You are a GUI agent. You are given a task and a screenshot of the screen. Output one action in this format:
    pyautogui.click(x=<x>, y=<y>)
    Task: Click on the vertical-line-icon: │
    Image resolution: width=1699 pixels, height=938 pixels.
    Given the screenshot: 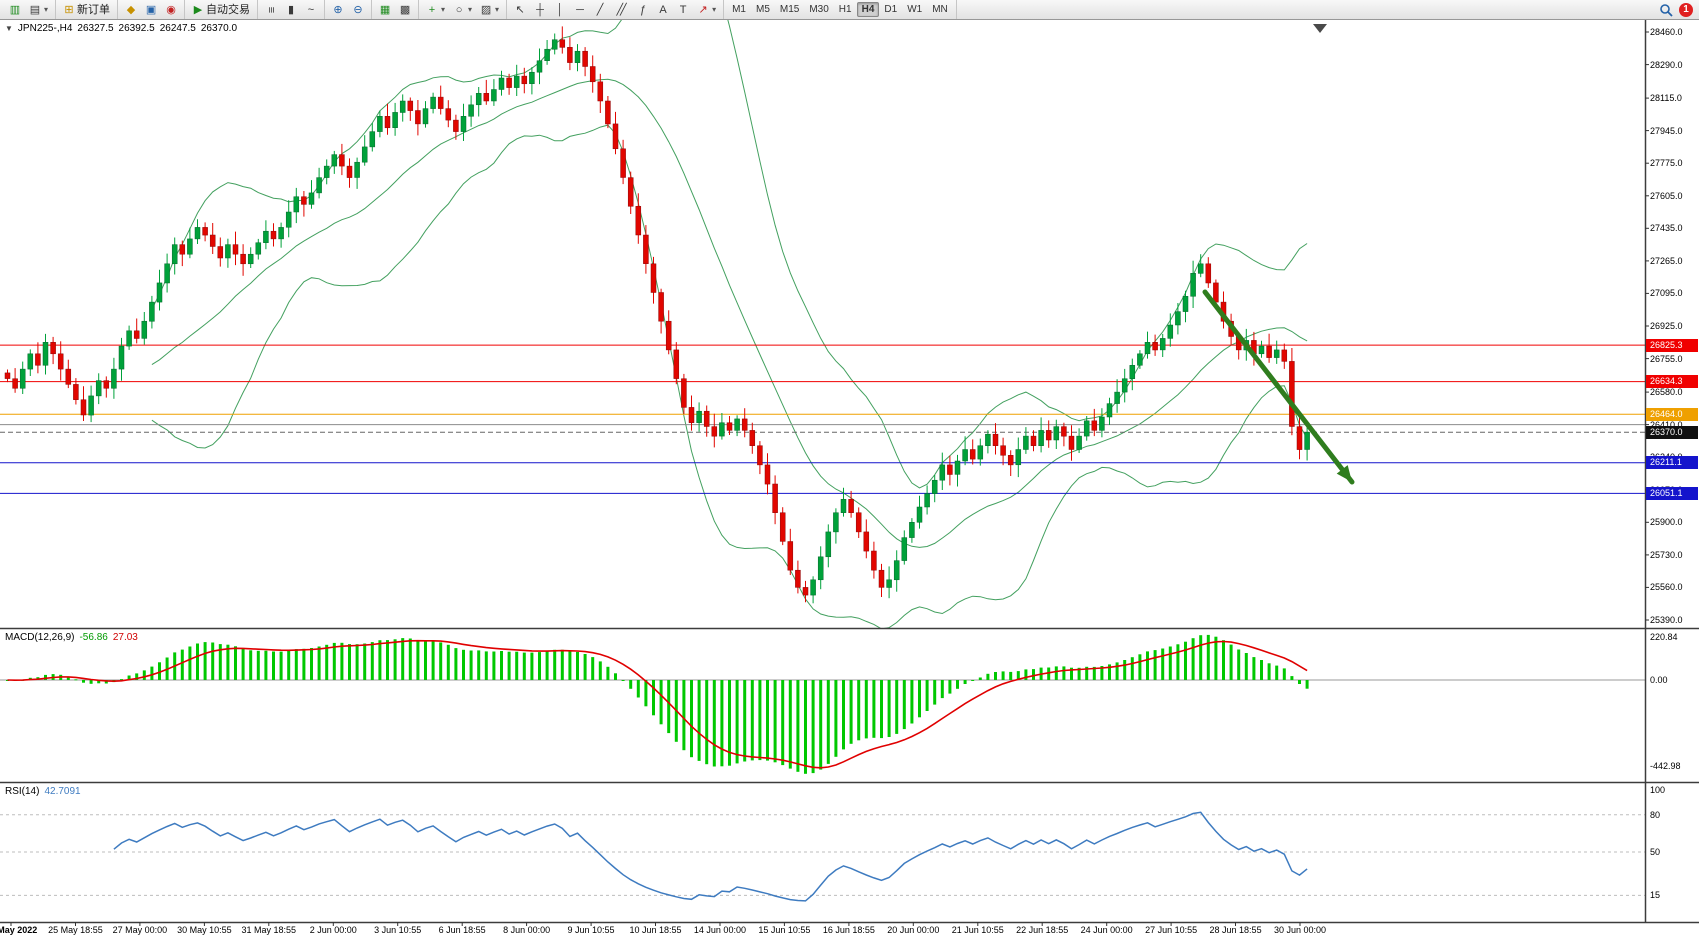 What is the action you would take?
    pyautogui.click(x=560, y=9)
    